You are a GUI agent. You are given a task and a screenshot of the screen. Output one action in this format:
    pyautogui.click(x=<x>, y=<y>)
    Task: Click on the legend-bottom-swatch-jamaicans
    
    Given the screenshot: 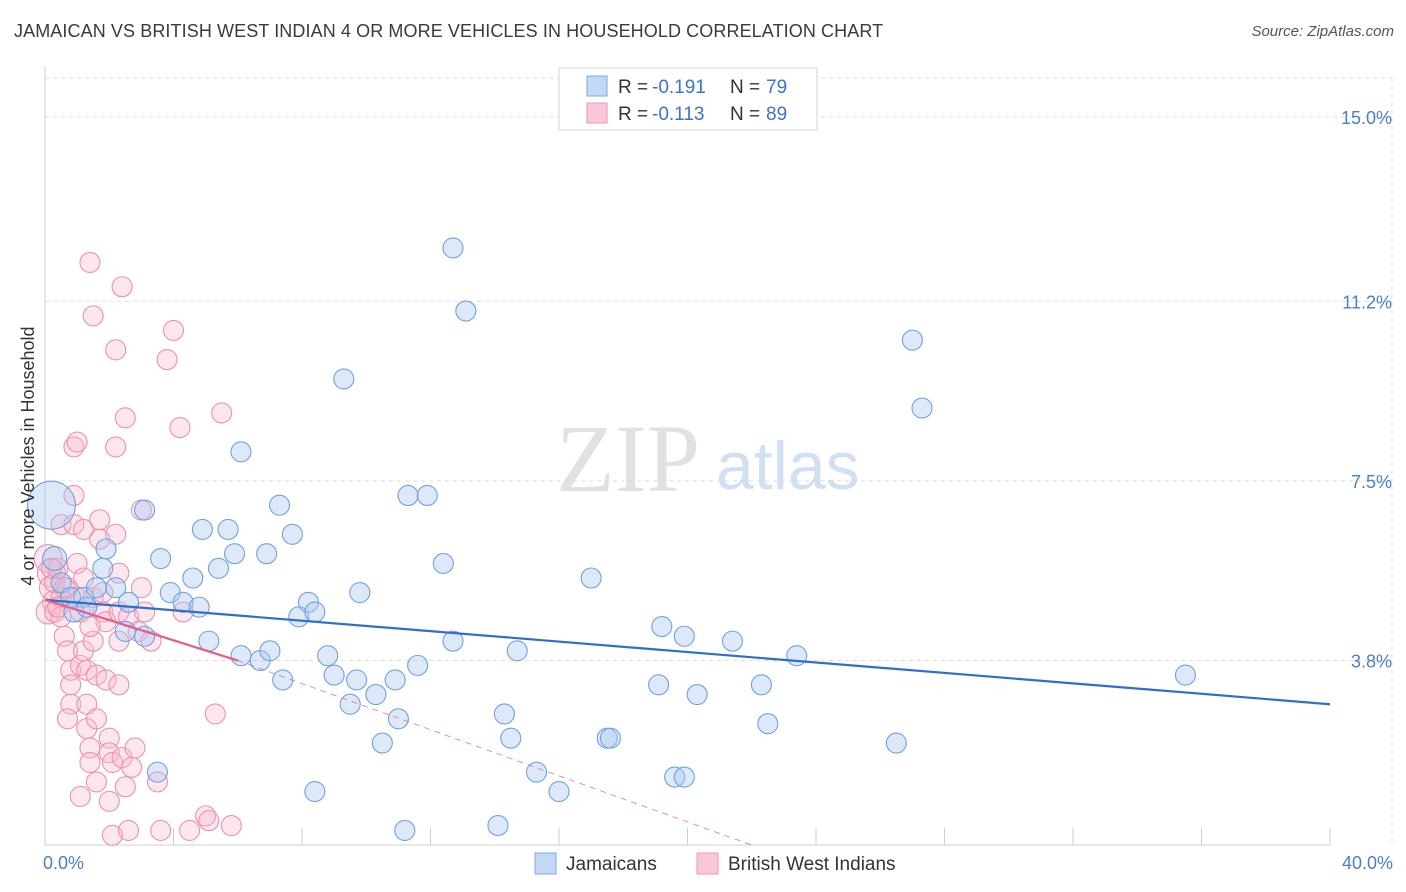 What is the action you would take?
    pyautogui.click(x=545, y=863)
    